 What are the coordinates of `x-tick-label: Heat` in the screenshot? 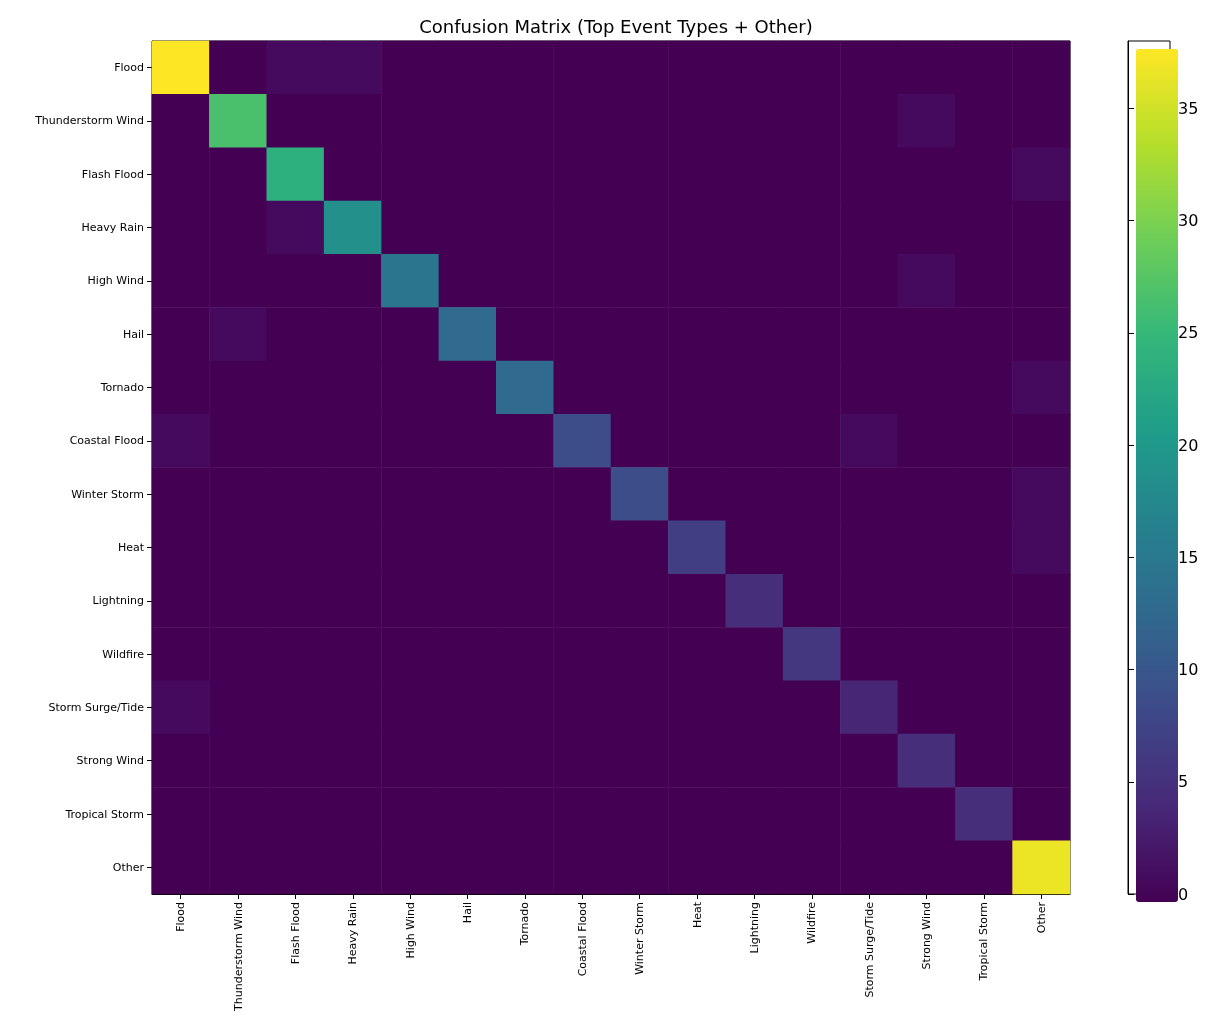 It's located at (697, 915).